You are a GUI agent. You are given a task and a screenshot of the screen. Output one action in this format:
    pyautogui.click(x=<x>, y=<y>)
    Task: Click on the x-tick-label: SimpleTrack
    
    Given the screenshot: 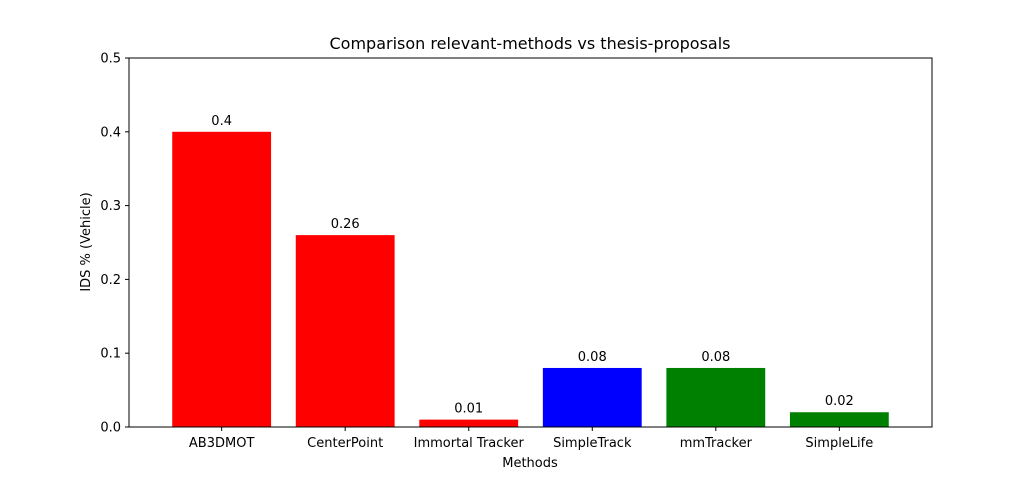 What is the action you would take?
    pyautogui.click(x=592, y=443)
    